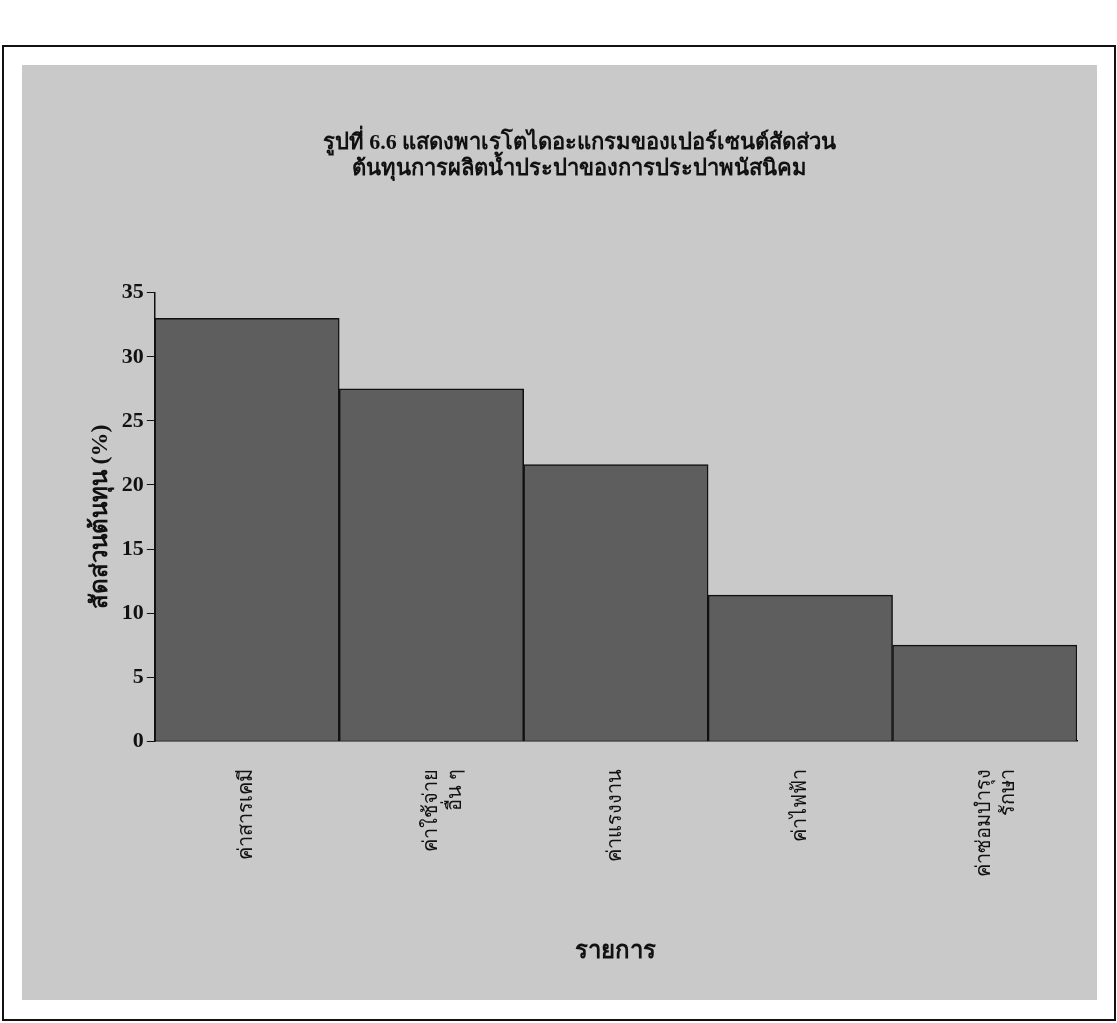 The width and height of the screenshot is (1117, 1023). I want to click on y-tick-label: 20, so click(132, 483).